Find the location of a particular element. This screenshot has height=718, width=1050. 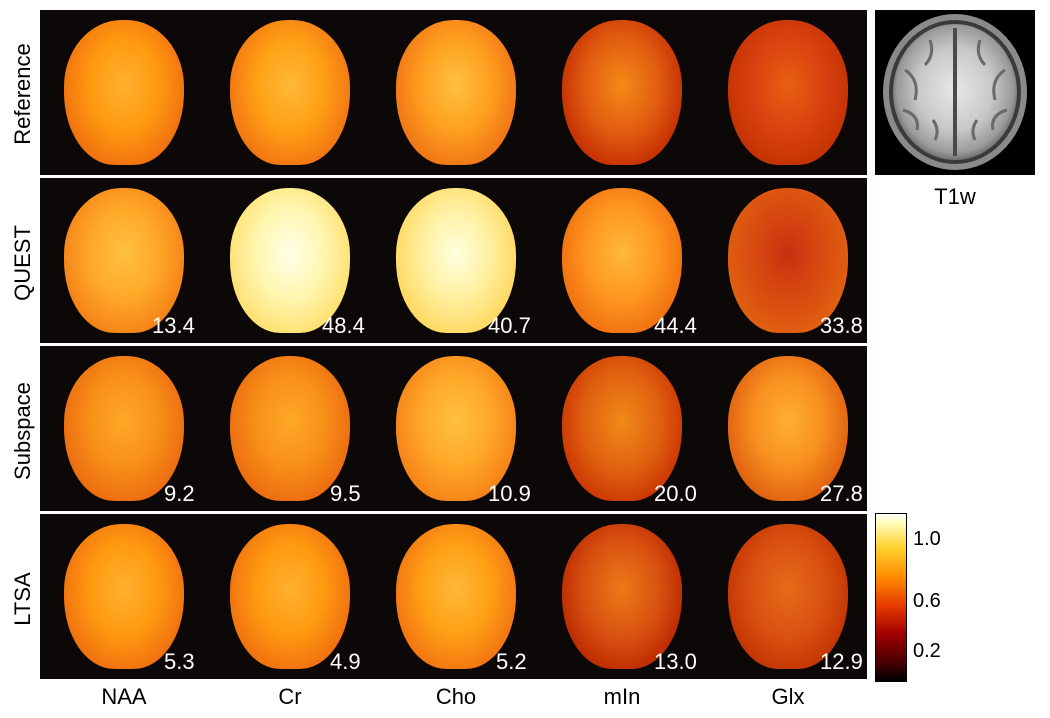

column-label-glx: Glx is located at coordinates (788, 696).